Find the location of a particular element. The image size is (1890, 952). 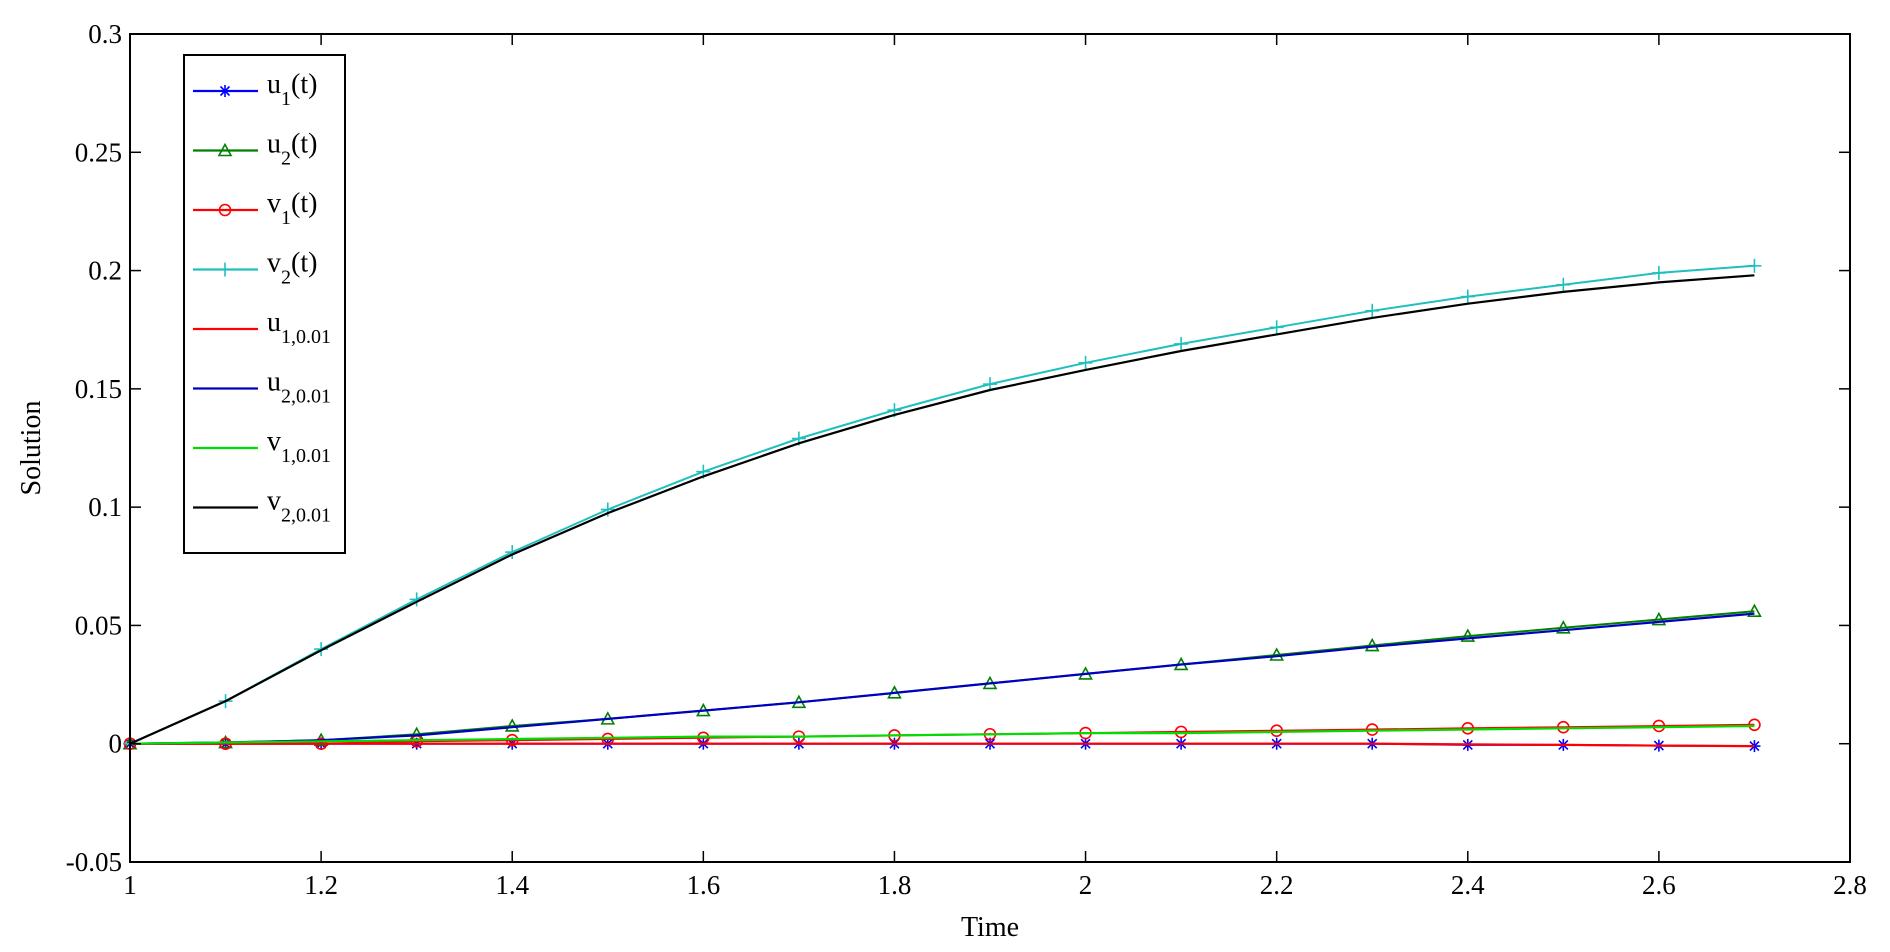

legend-label: v2,0.01 is located at coordinates (299, 506).